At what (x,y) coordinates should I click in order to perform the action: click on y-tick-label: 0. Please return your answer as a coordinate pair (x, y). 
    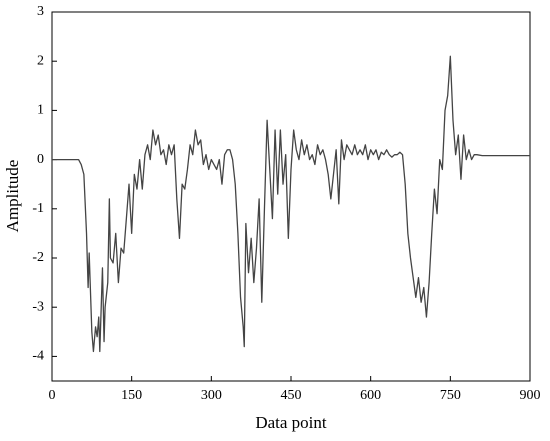
    Looking at the image, I should click on (40, 159).